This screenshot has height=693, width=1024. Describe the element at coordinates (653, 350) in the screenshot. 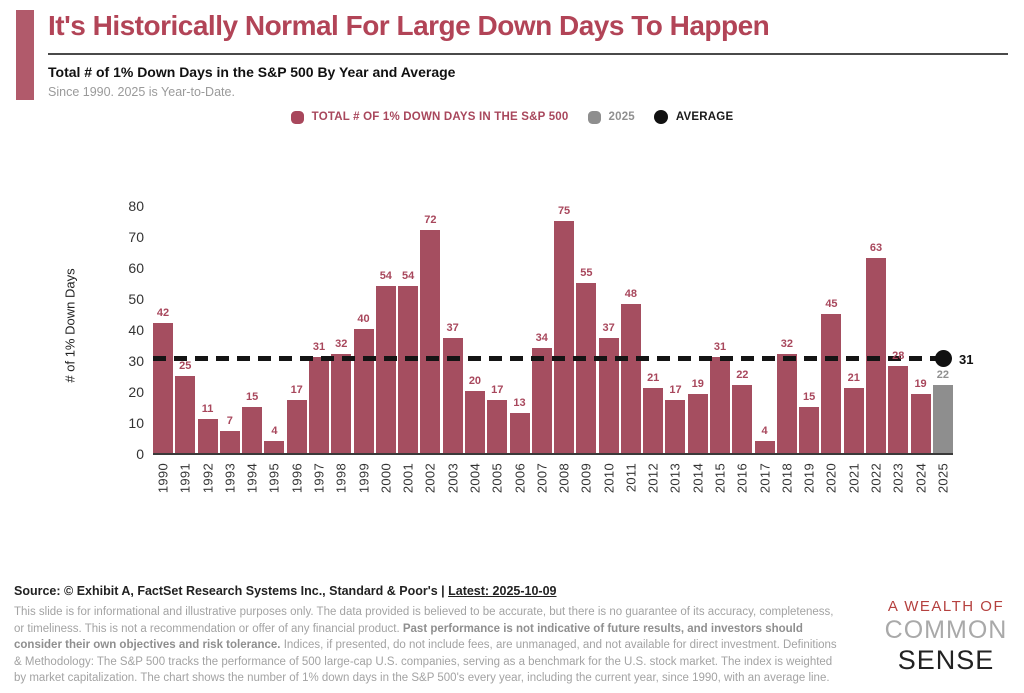

I see `bar-slot-2012: 21 2012` at that location.